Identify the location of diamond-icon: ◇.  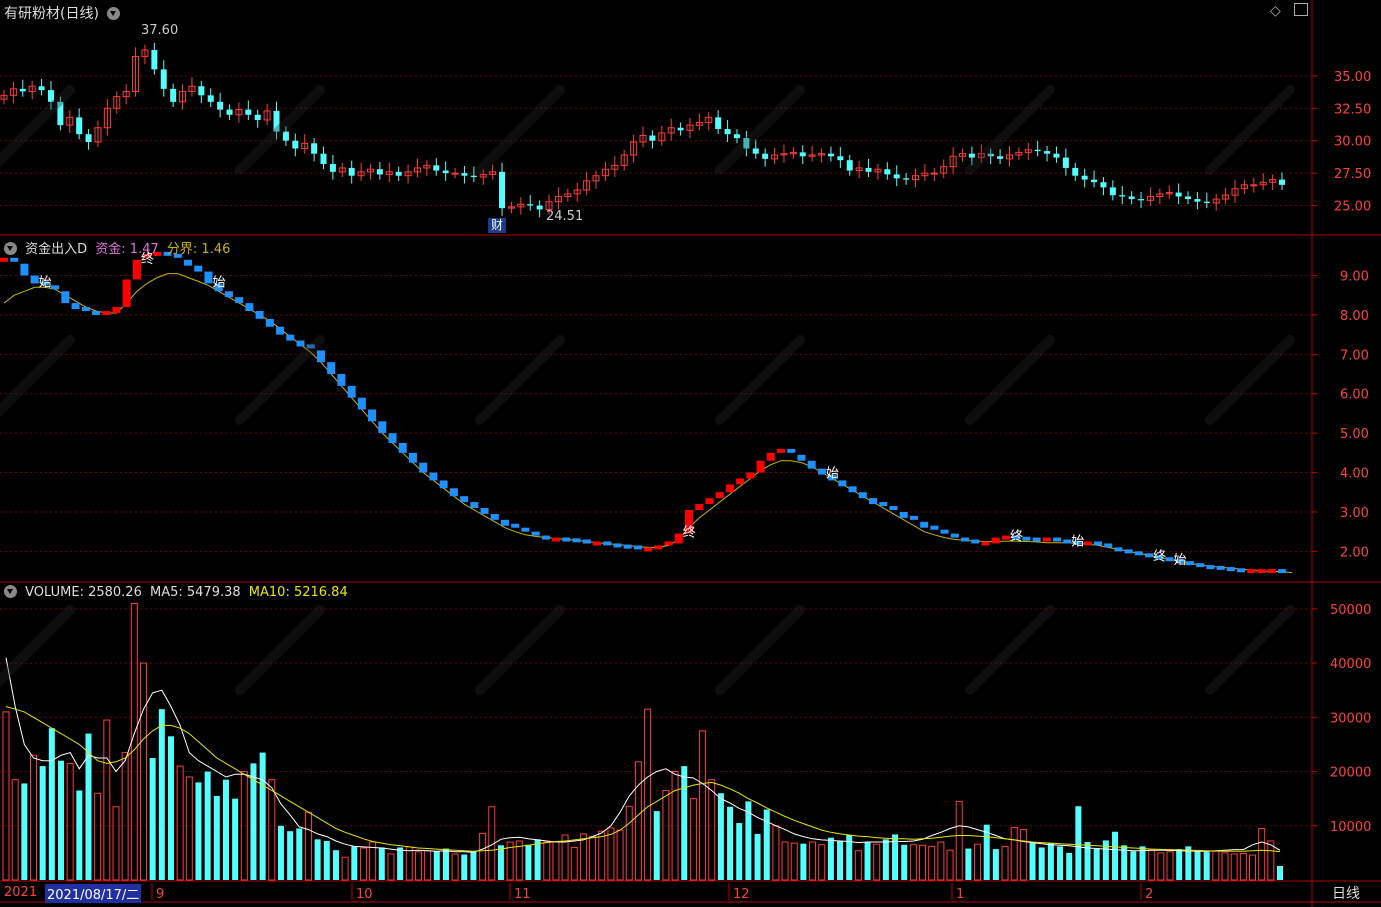
(1275, 11).